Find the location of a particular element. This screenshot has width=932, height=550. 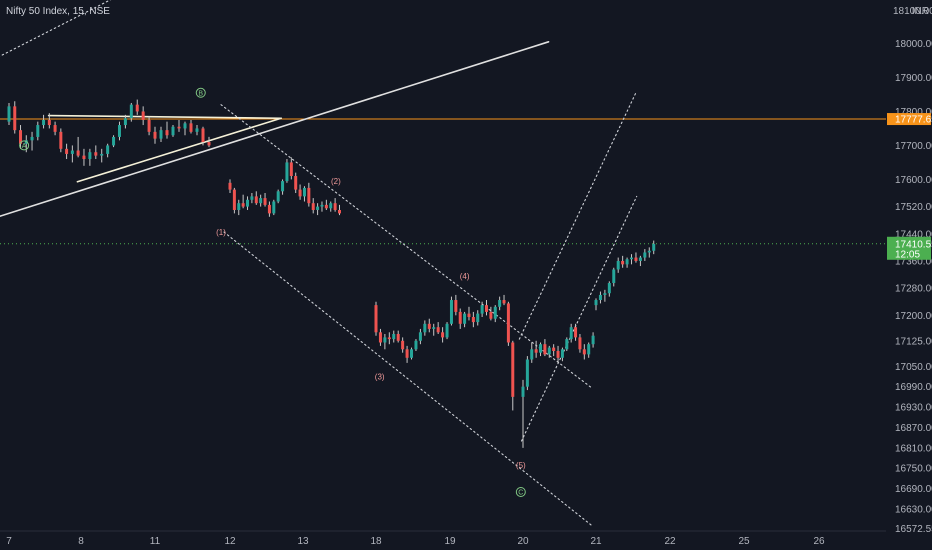

up-channel-bottom is located at coordinates (579, 318).